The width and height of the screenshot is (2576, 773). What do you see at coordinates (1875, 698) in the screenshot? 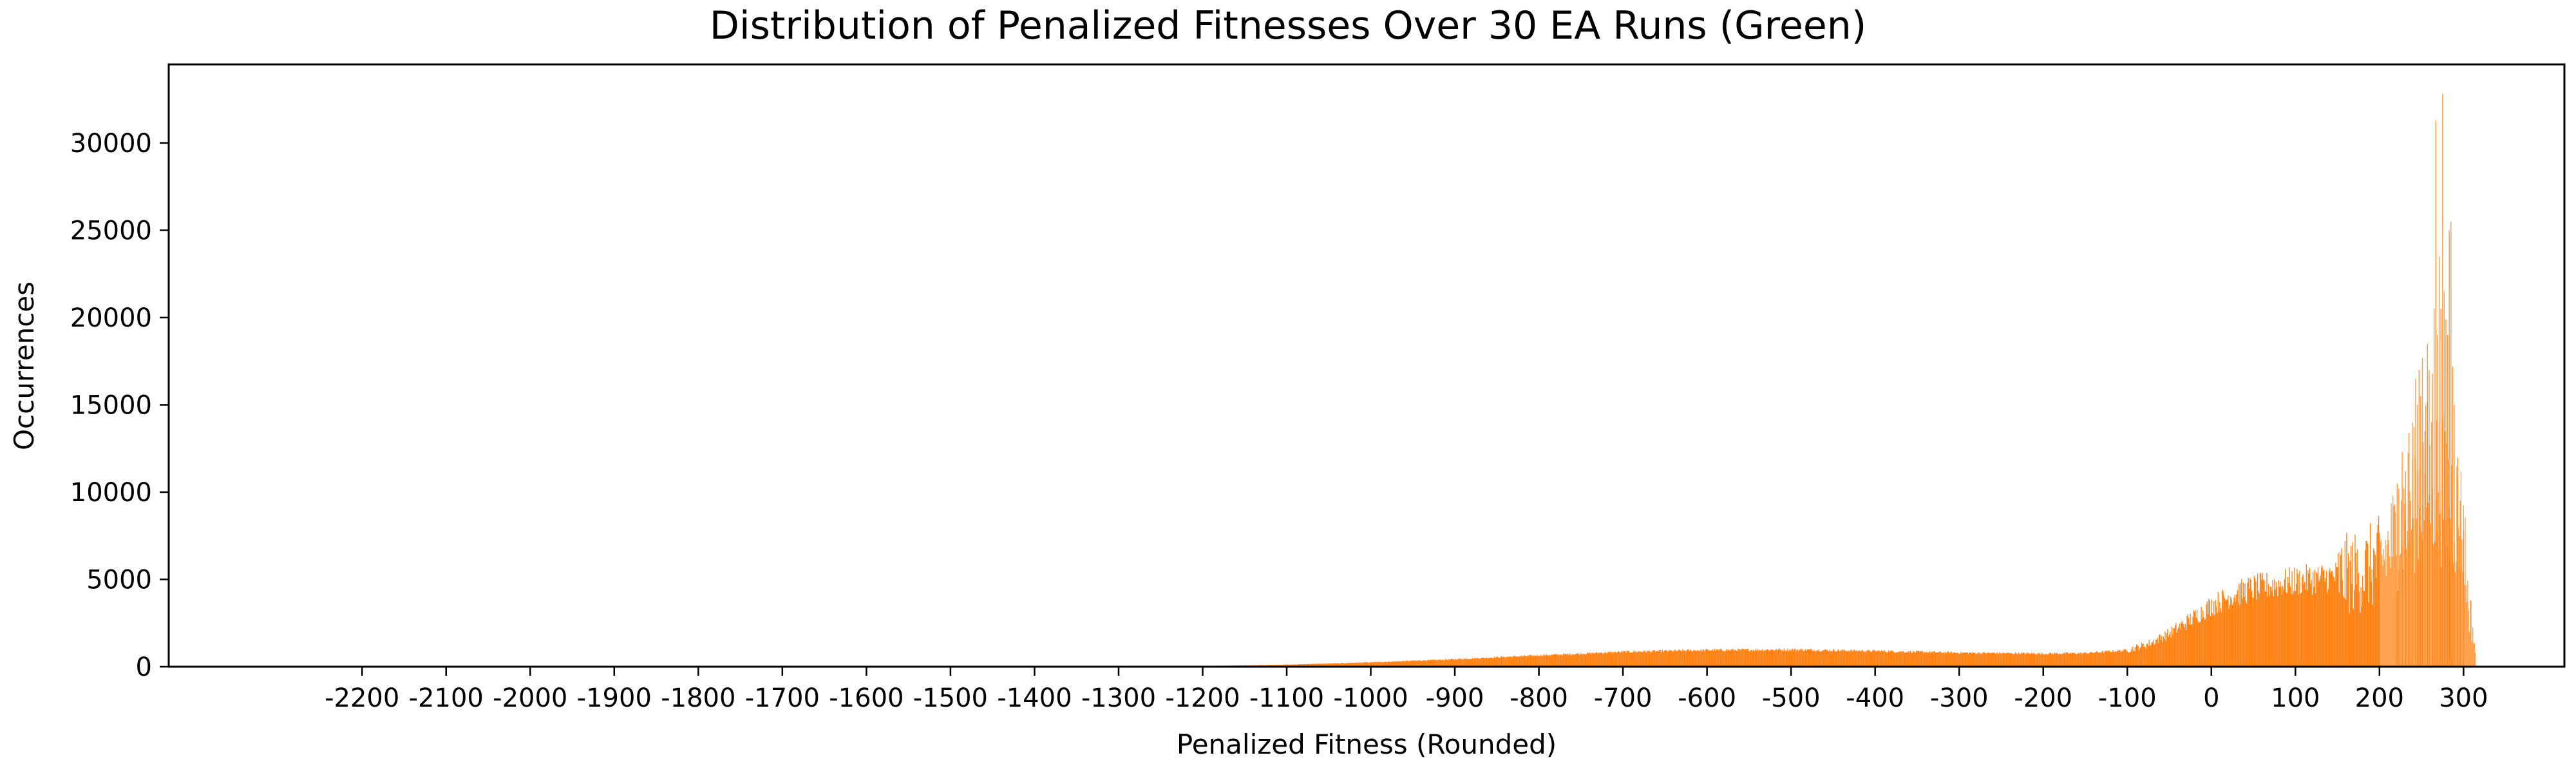
I see `x-tick-label: -400` at bounding box center [1875, 698].